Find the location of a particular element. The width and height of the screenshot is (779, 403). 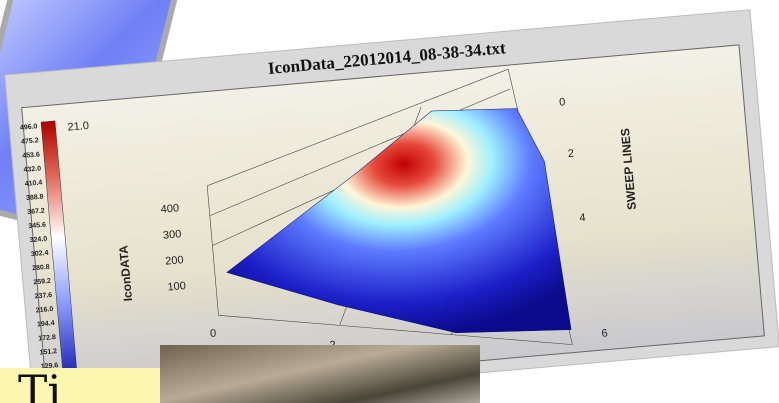

caption-text: Ti is located at coordinates (39, 385).